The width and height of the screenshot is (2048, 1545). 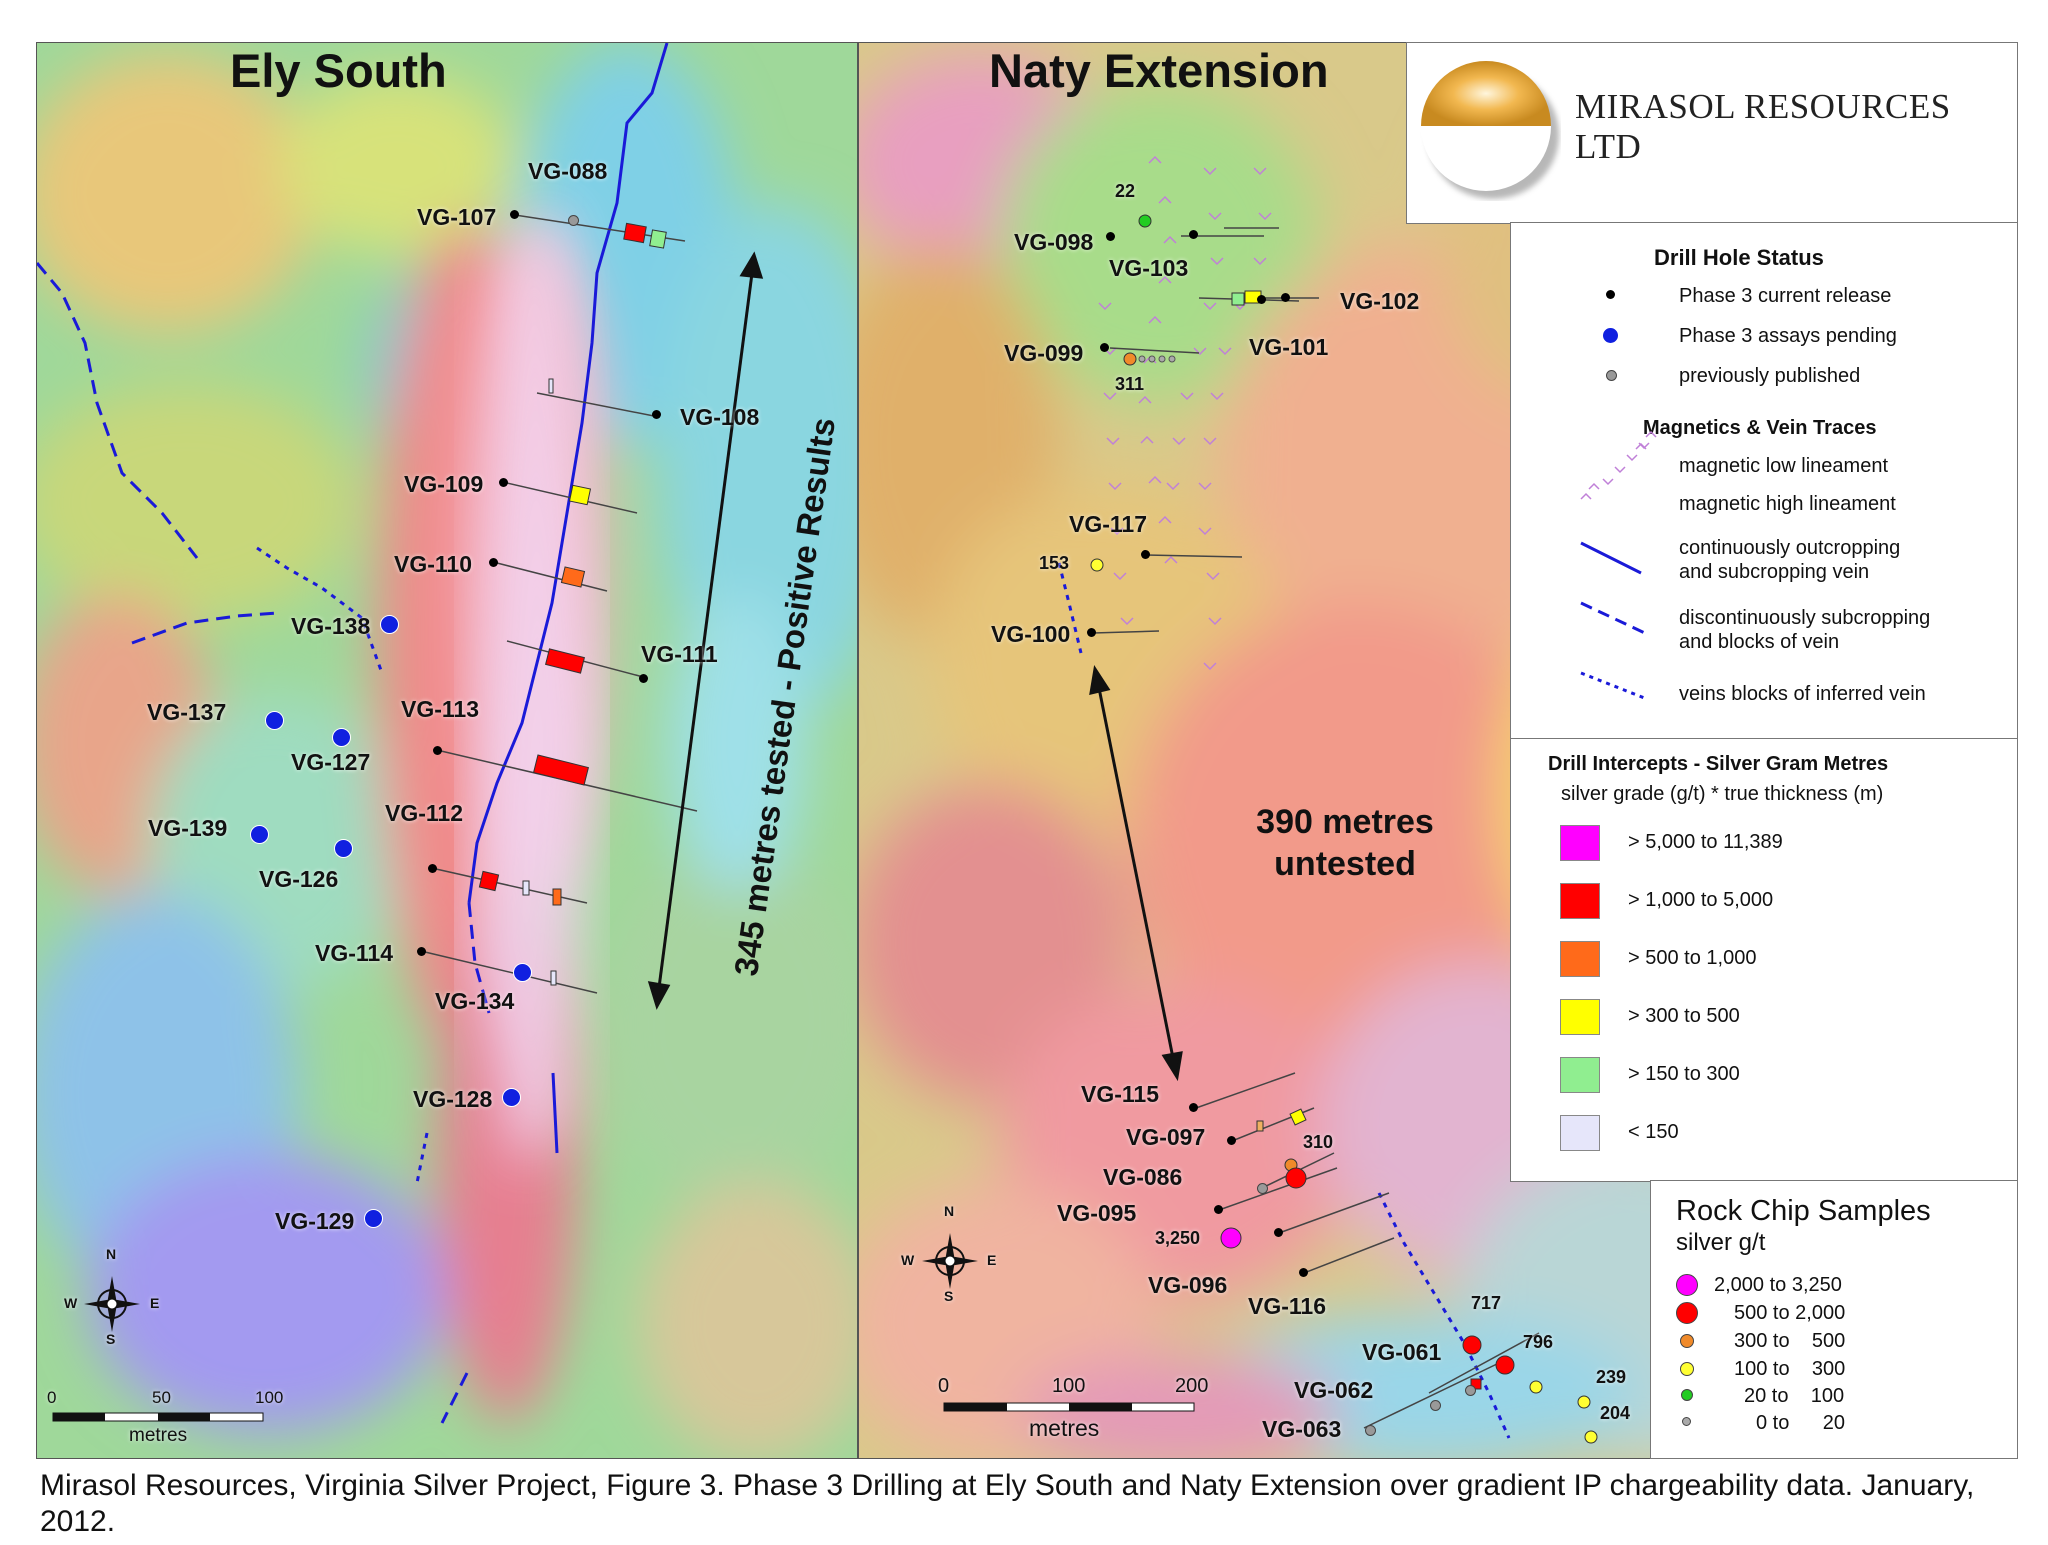 What do you see at coordinates (1790, 548) in the screenshot?
I see `legend-continuous-1: continuously outcropping` at bounding box center [1790, 548].